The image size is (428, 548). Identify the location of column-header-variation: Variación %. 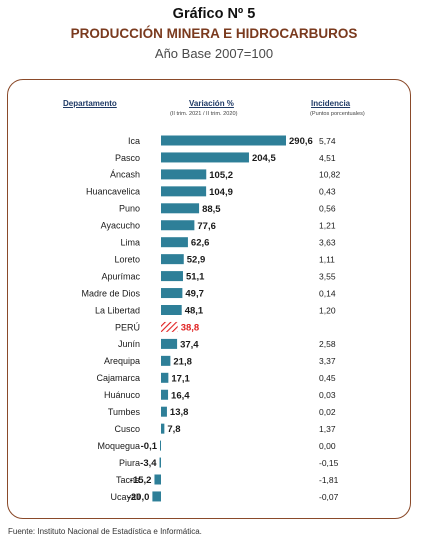
(211, 103).